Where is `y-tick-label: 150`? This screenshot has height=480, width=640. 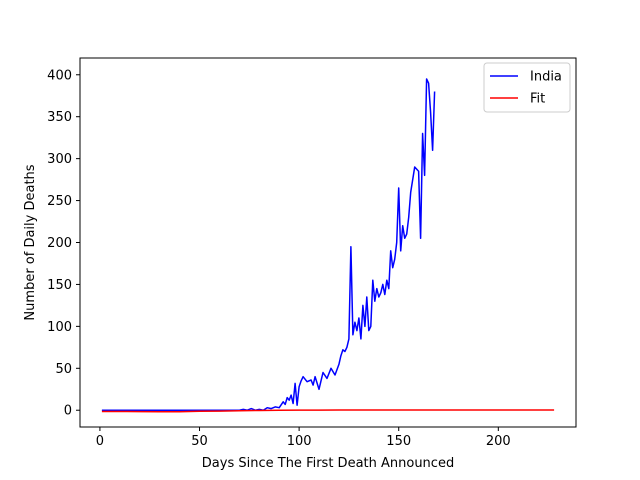 y-tick-label: 150 is located at coordinates (59, 285).